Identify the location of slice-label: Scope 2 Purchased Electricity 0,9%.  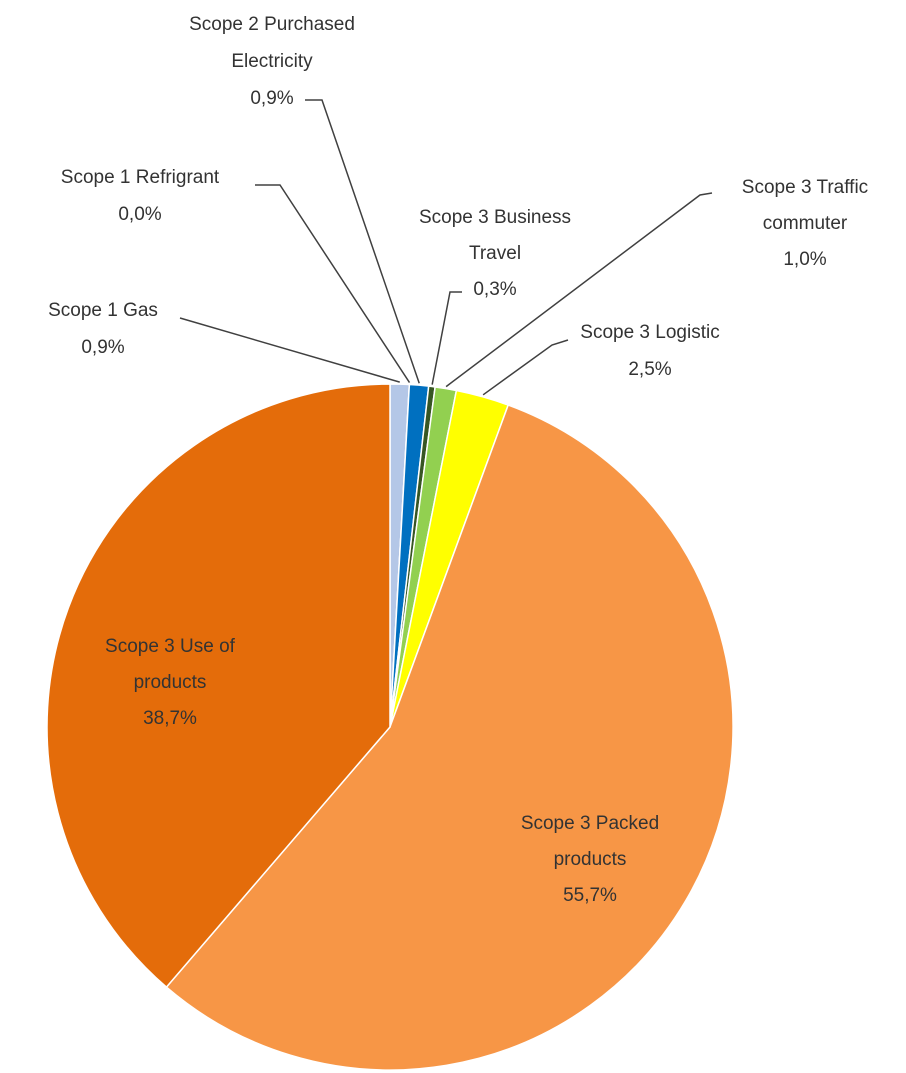
(272, 61).